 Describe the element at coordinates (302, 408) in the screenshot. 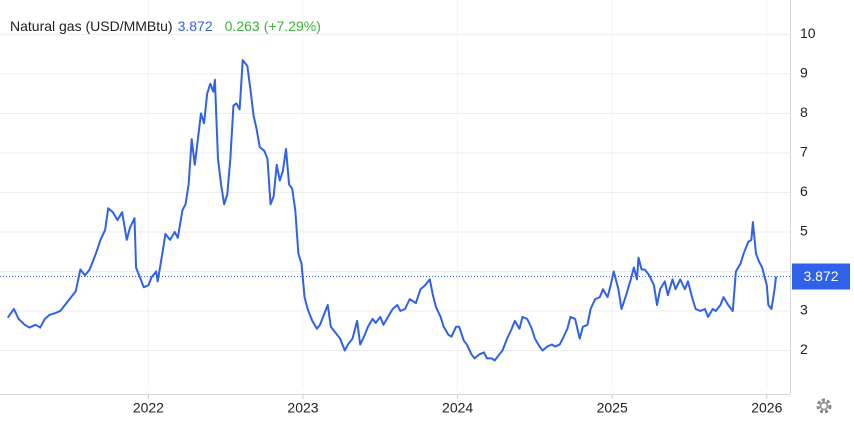

I see `x-tick-label: 2023` at that location.